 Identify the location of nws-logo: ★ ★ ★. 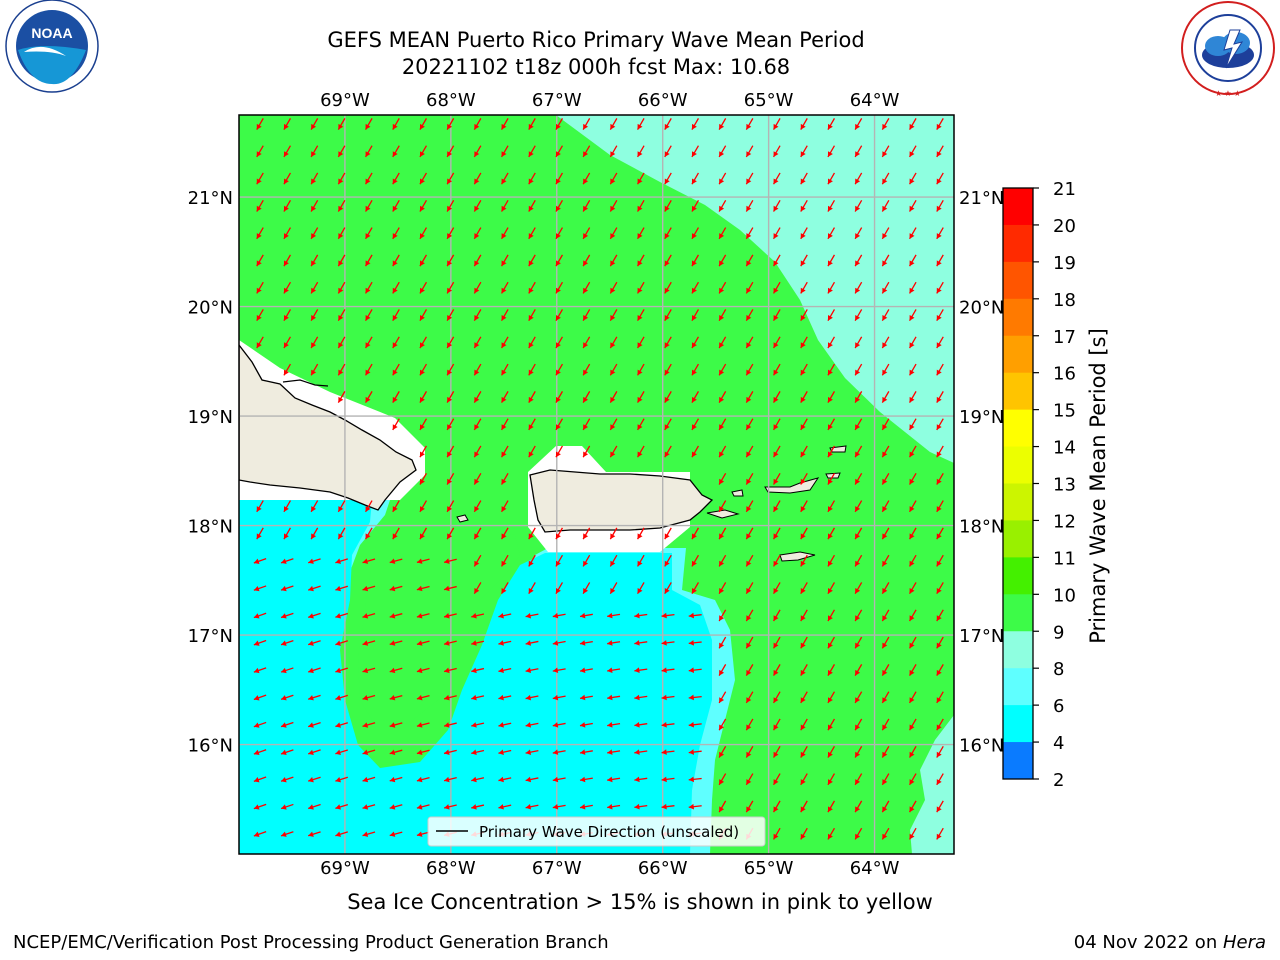
(1228, 49).